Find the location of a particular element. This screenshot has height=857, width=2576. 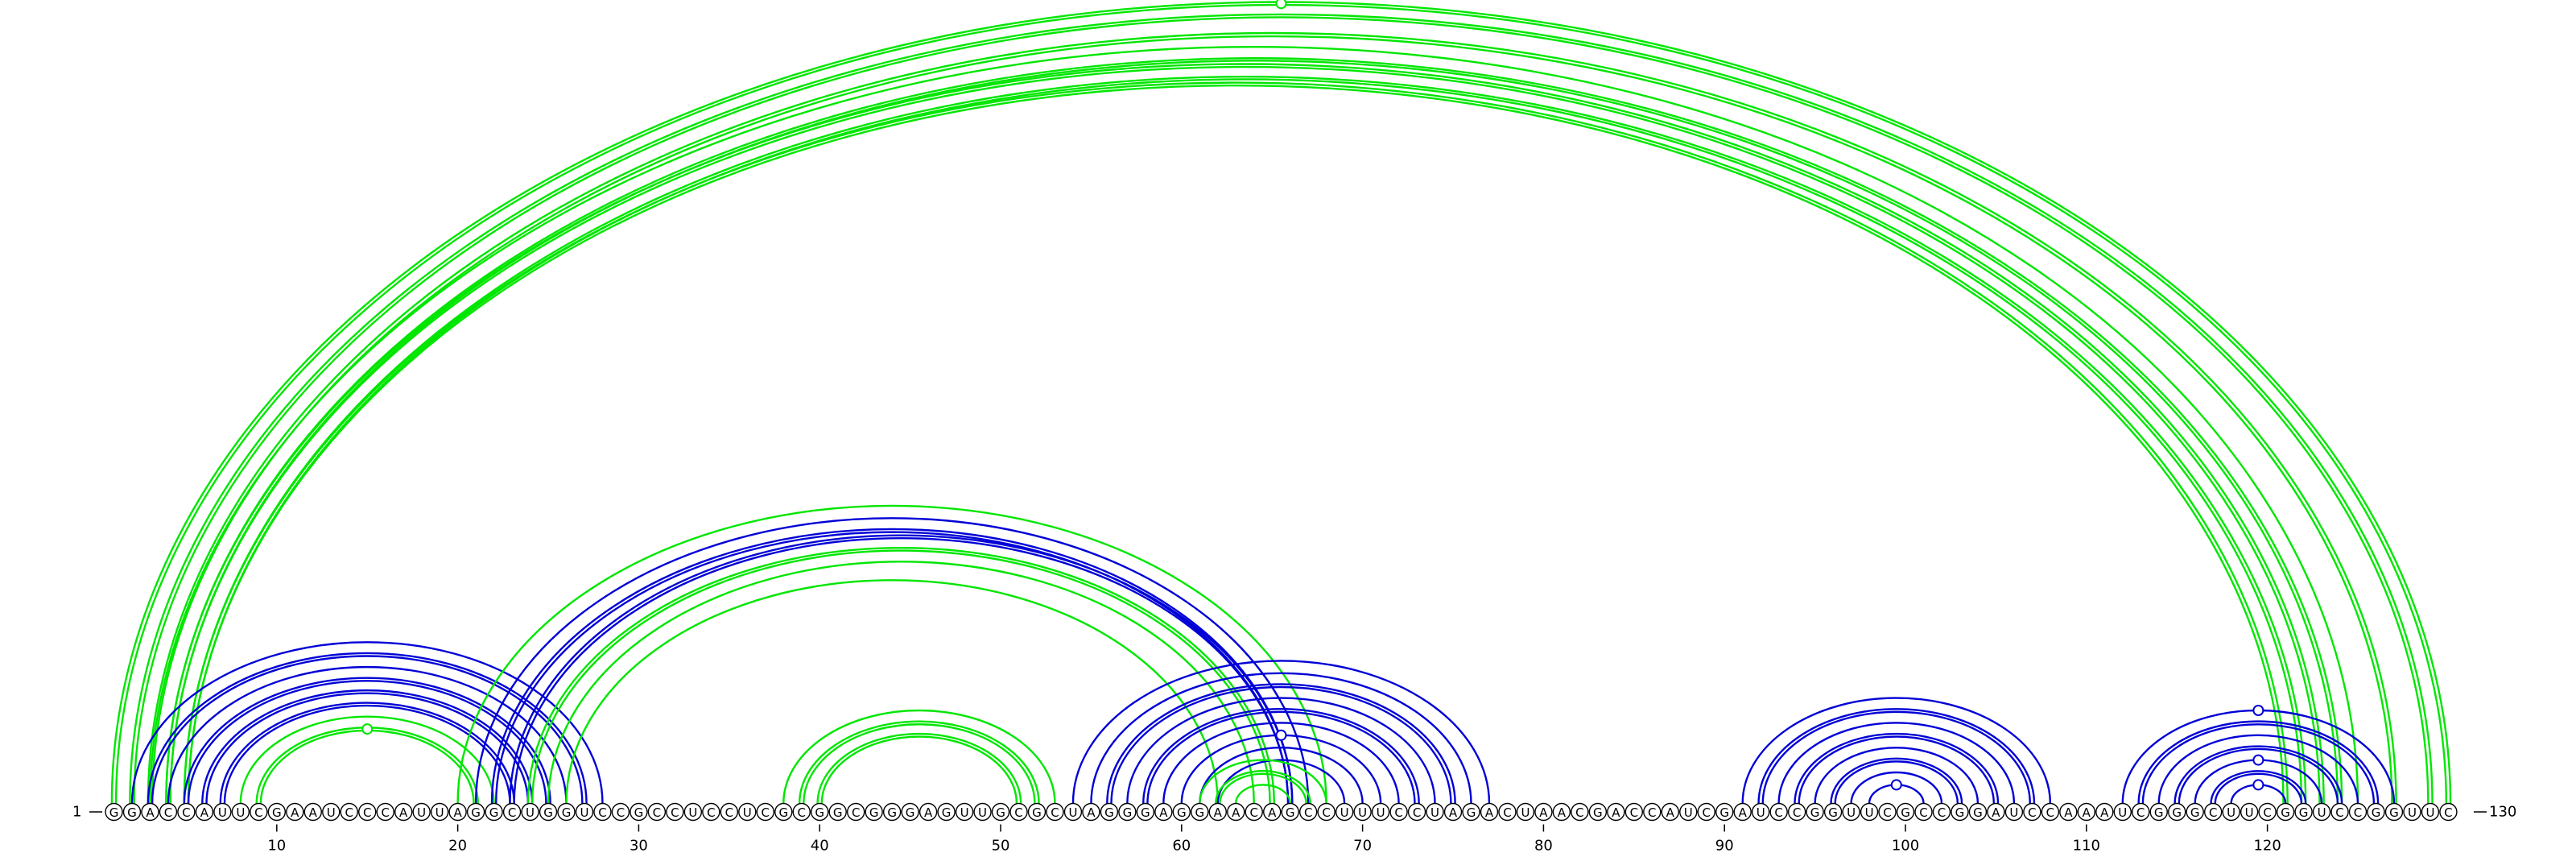

nucleotide-93: C is located at coordinates (1778, 812).